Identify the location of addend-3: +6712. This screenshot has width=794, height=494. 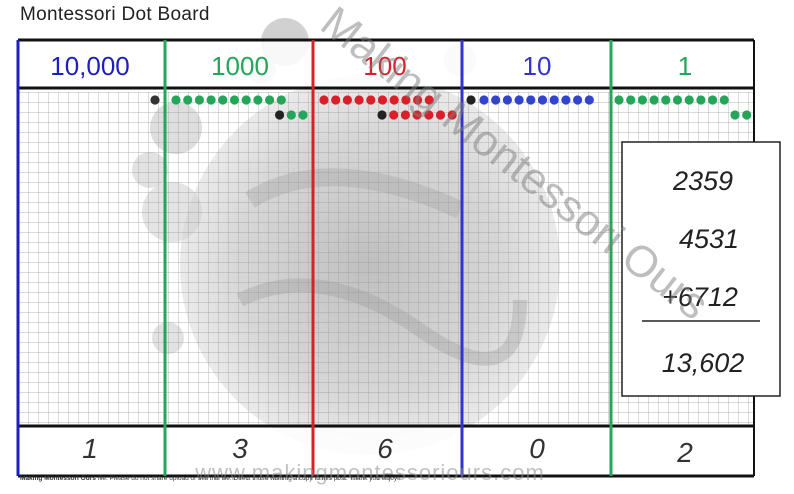
(700, 297).